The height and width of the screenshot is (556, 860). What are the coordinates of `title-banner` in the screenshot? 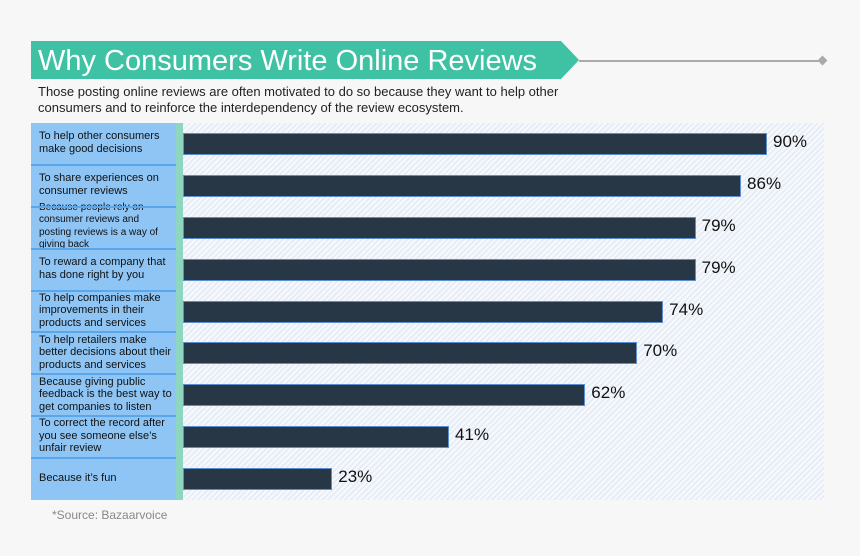 It's located at (296, 60).